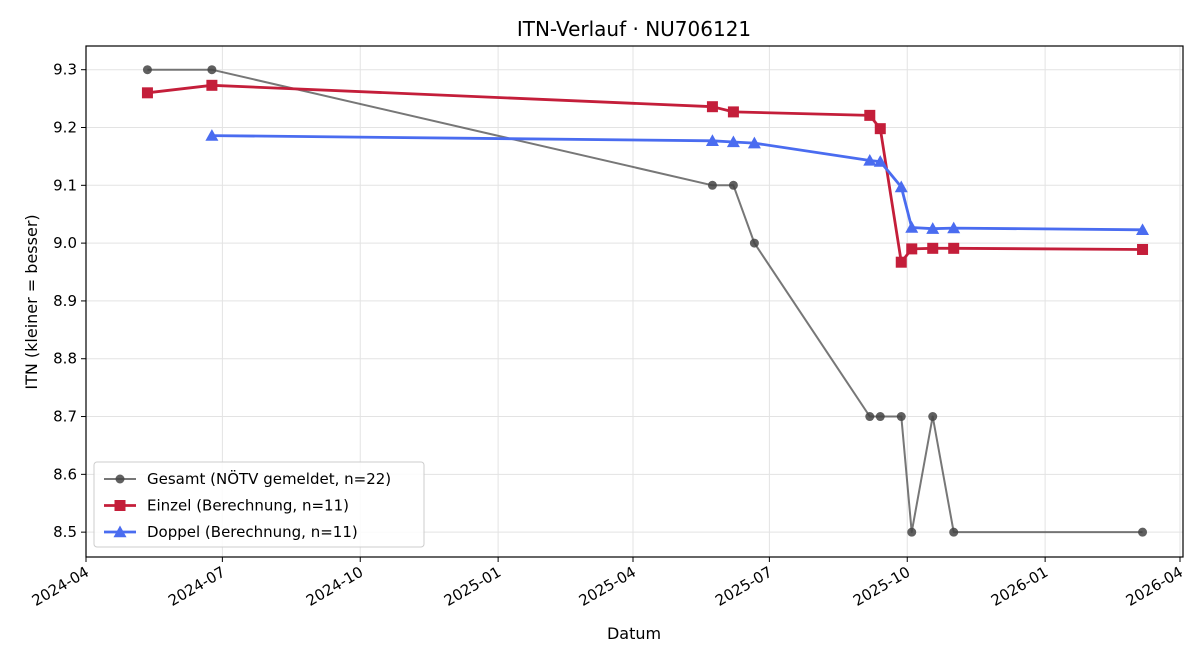  Describe the element at coordinates (1019, 586) in the screenshot. I see `x-tick-label: 2026-01` at that location.